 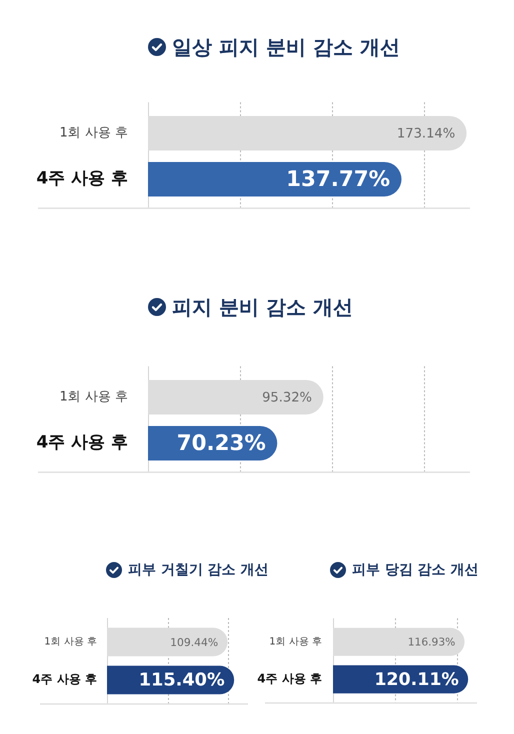 I want to click on data-label: 115.40%, so click(x=181, y=680).